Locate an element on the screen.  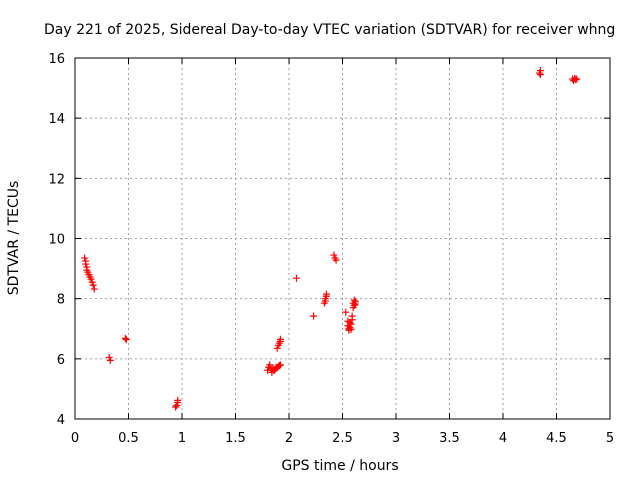
x-tick-label: 0 is located at coordinates (75, 438).